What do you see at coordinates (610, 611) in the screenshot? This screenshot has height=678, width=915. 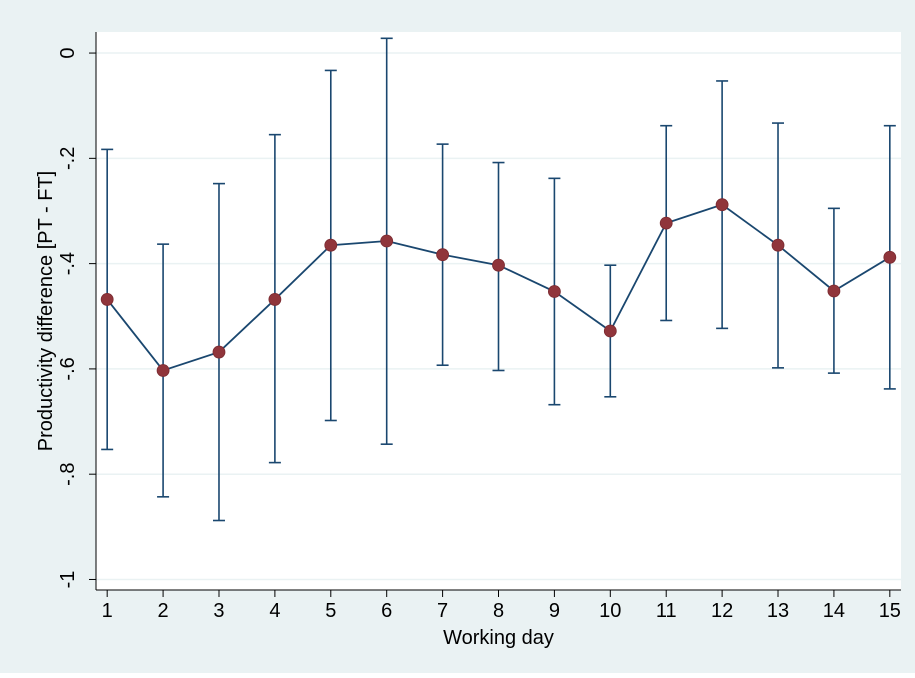 I see `x-tick-label: 10` at bounding box center [610, 611].